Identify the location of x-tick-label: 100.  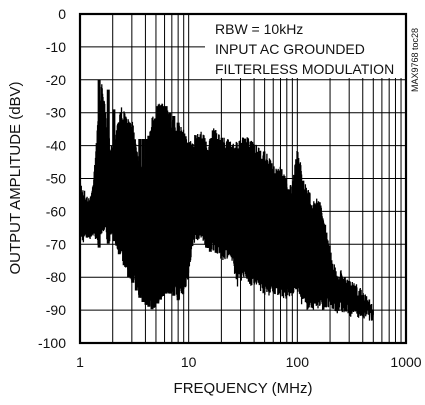
(298, 362).